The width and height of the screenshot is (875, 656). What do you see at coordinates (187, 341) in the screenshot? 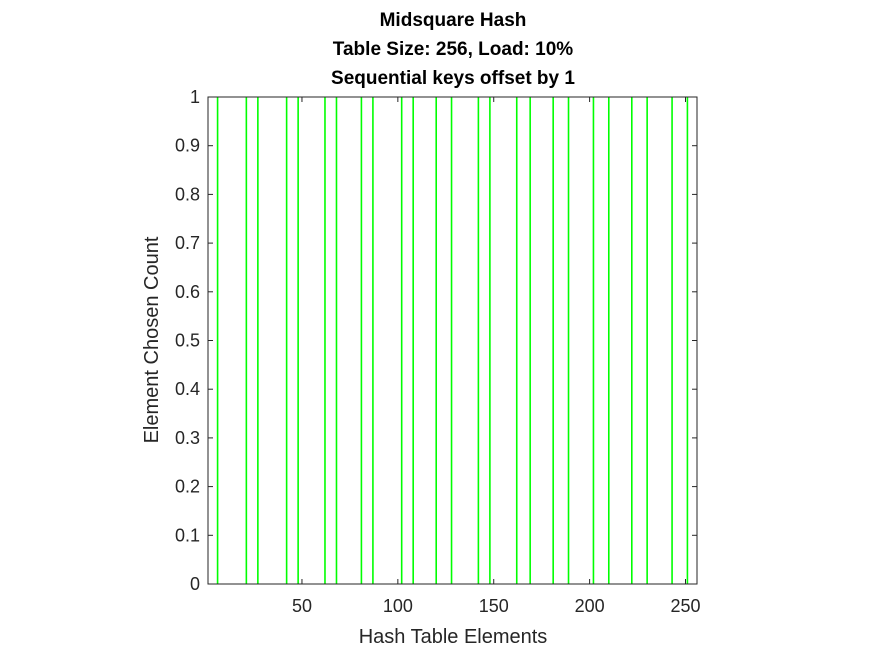
I see `y-tick-label: 0.5` at bounding box center [187, 341].